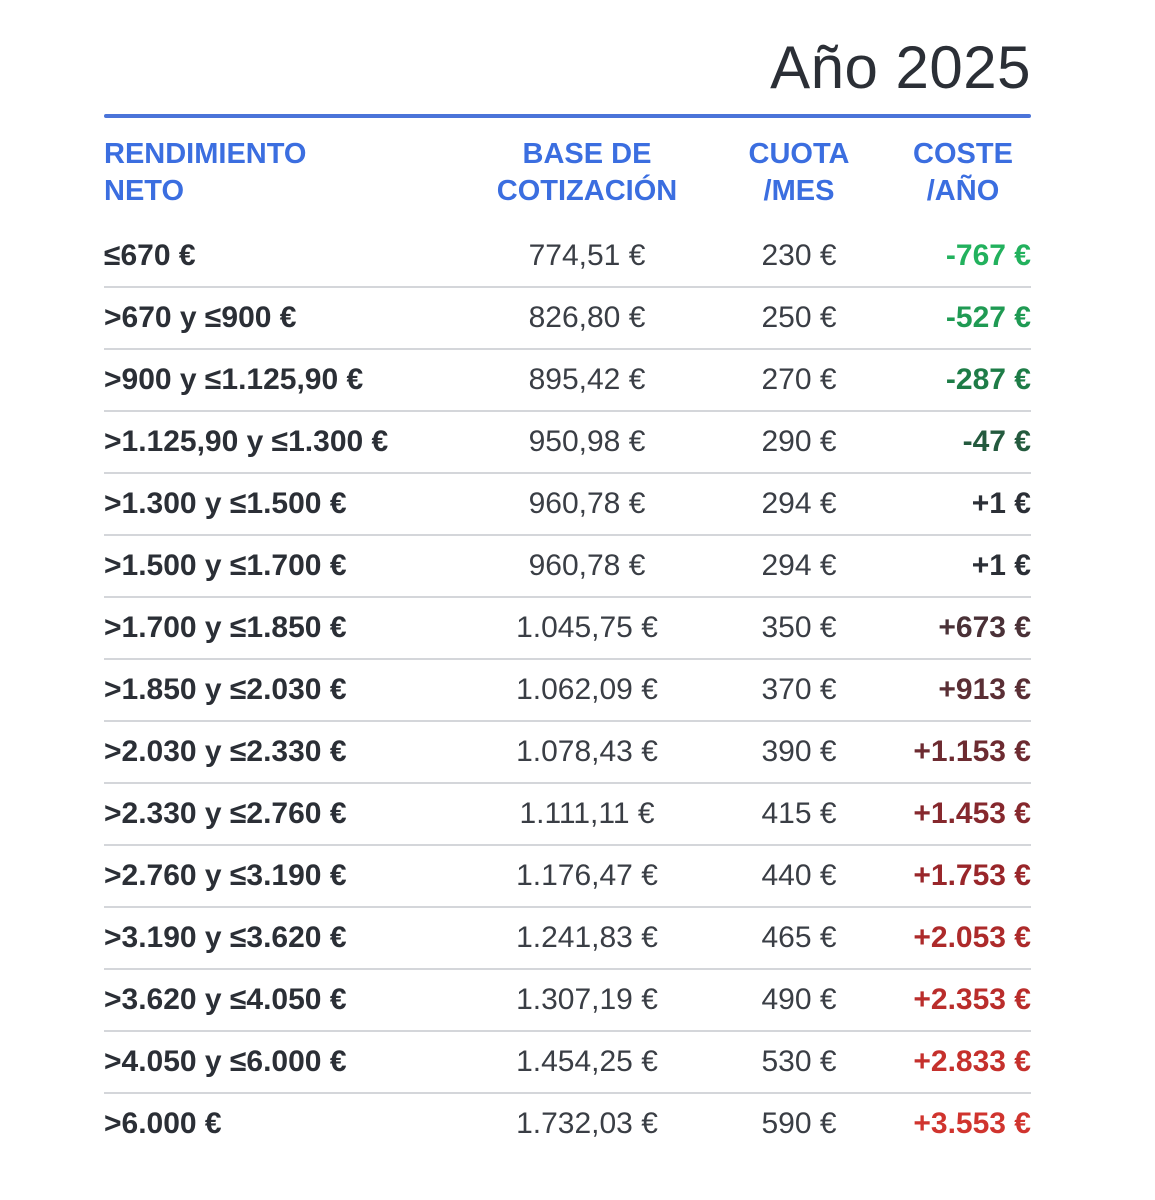  Describe the element at coordinates (799, 627) in the screenshot. I see `cell-cuota-mes: 350 €` at that location.